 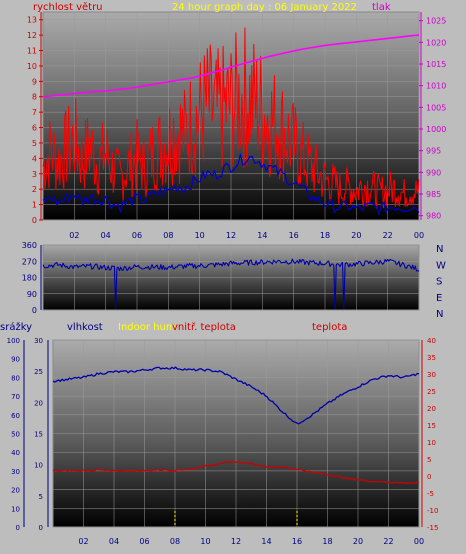 I want to click on pressure-tick-label: 1015, so click(x=436, y=64).